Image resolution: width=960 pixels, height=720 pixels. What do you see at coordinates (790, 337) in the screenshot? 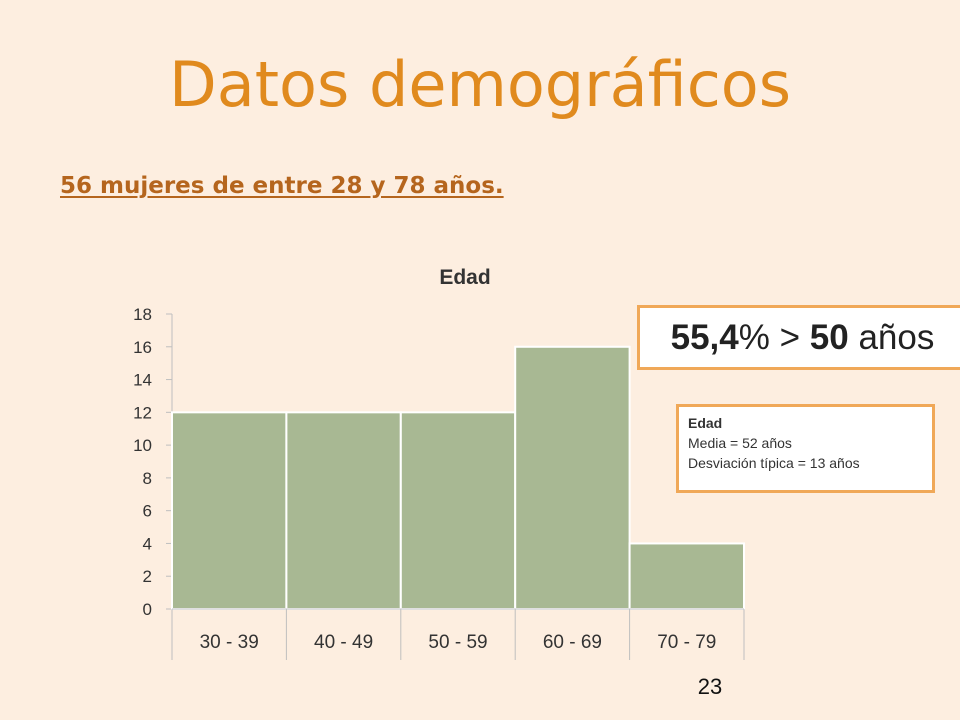
I see `callout-operator: >` at bounding box center [790, 337].